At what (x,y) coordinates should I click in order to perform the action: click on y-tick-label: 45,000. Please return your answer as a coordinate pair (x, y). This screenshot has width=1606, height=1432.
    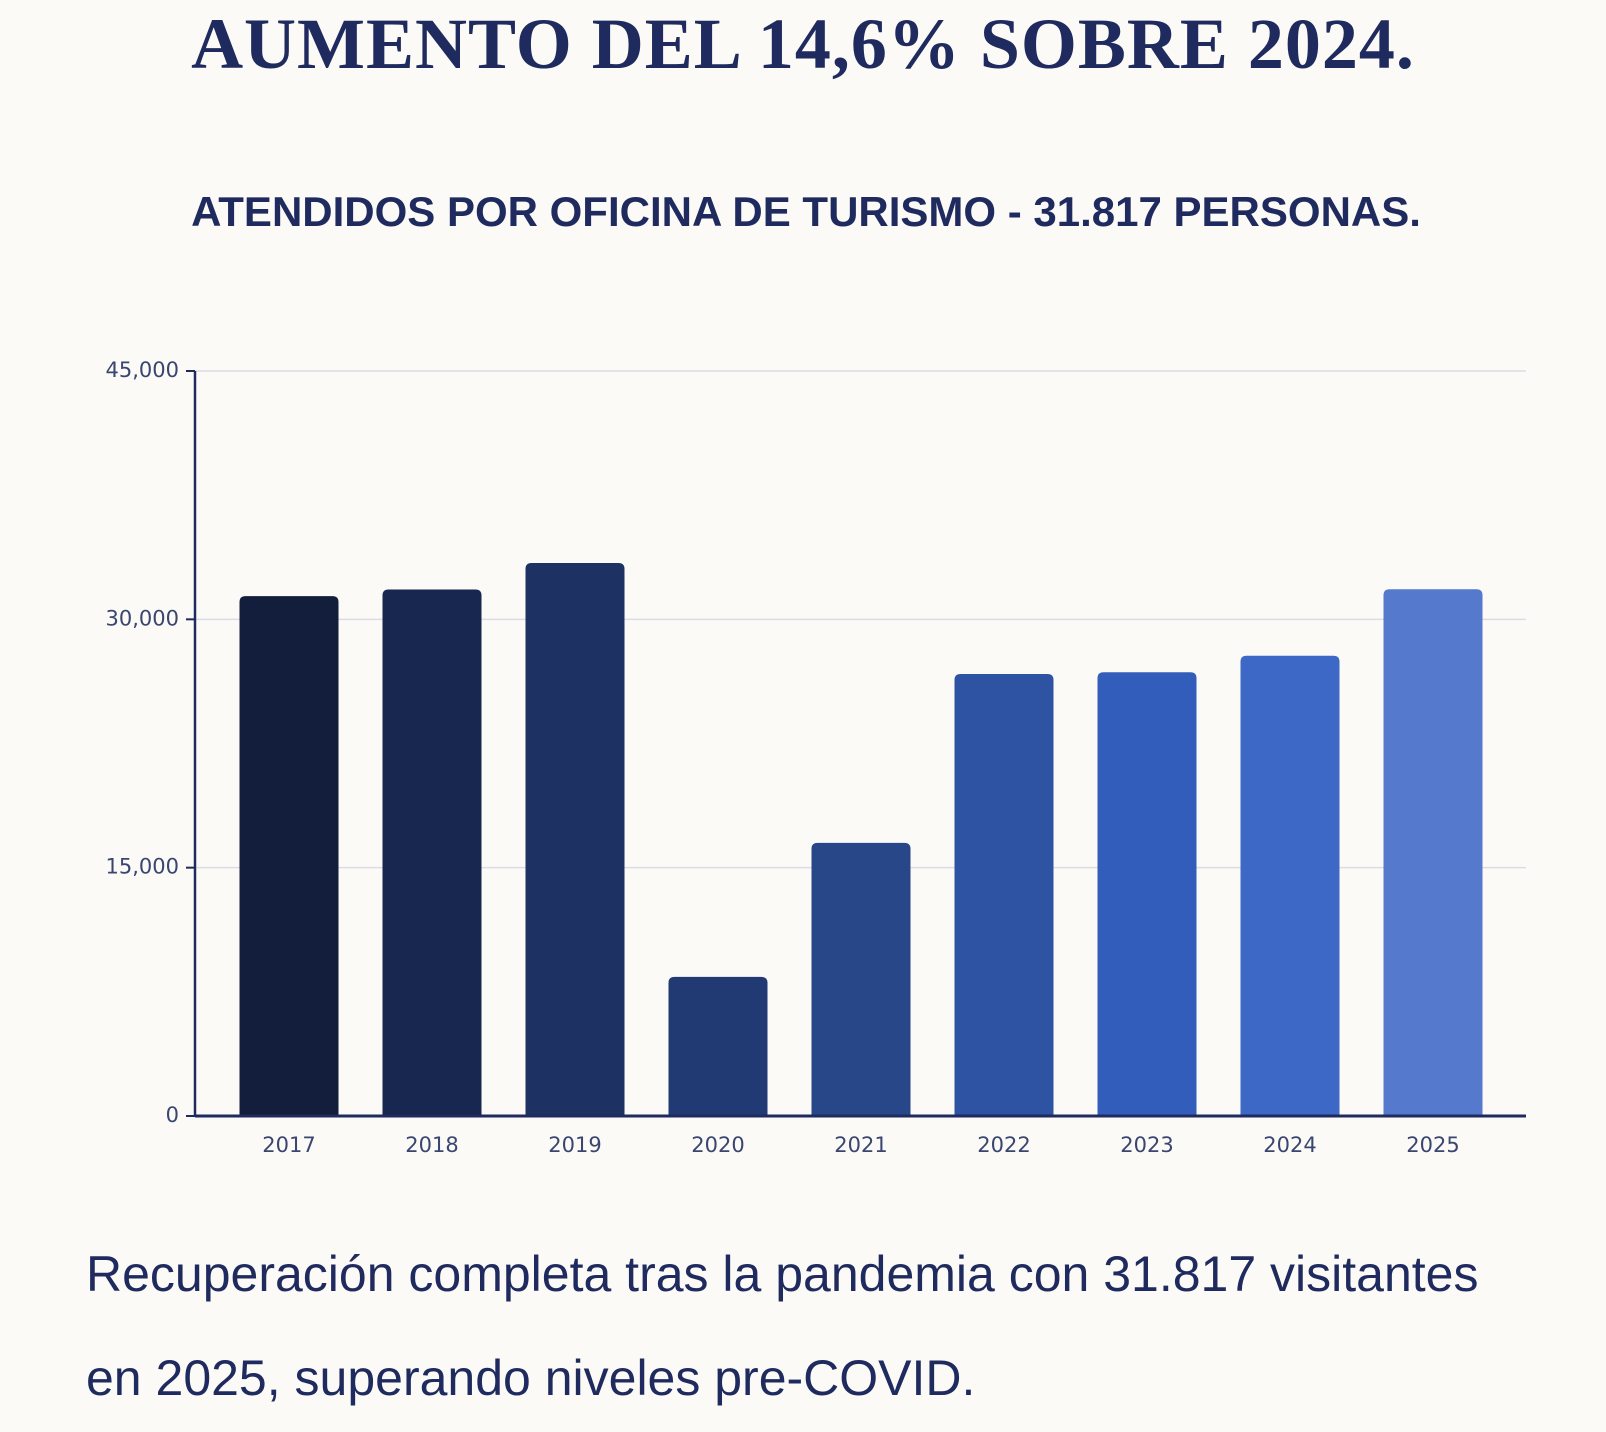
    Looking at the image, I should click on (142, 370).